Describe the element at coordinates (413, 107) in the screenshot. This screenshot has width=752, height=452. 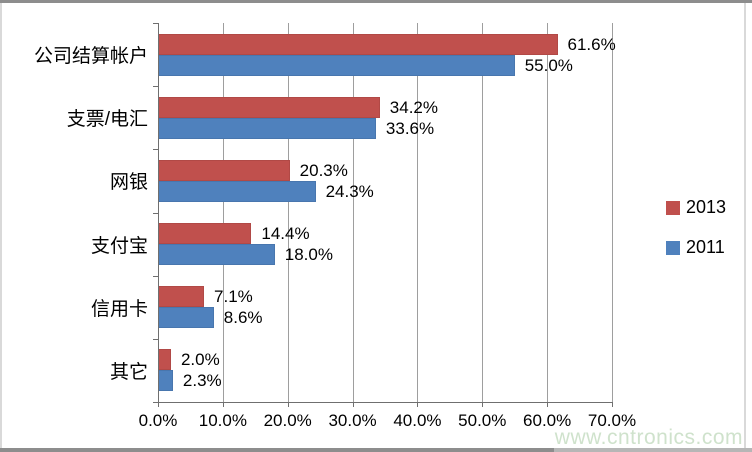
I see `value-label: 34.2%` at that location.